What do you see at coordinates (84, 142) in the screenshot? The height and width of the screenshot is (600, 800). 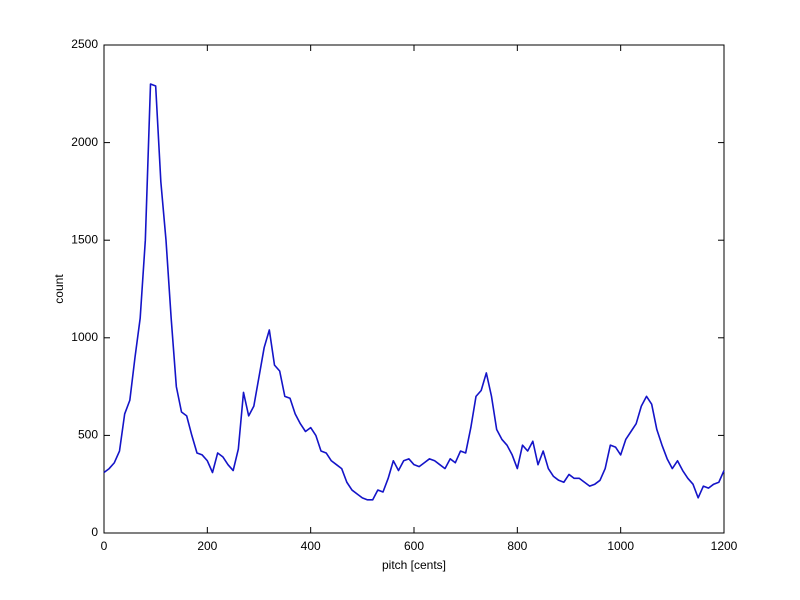 I see `y-tick-label: 2000` at bounding box center [84, 142].